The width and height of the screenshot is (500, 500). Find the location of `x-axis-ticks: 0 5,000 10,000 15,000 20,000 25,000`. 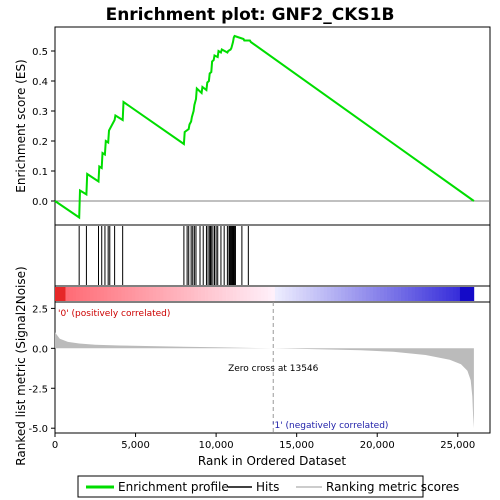

x-axis-ticks: 0 5,000 10,000 15,000 20,000 25,000 is located at coordinates (263, 442).